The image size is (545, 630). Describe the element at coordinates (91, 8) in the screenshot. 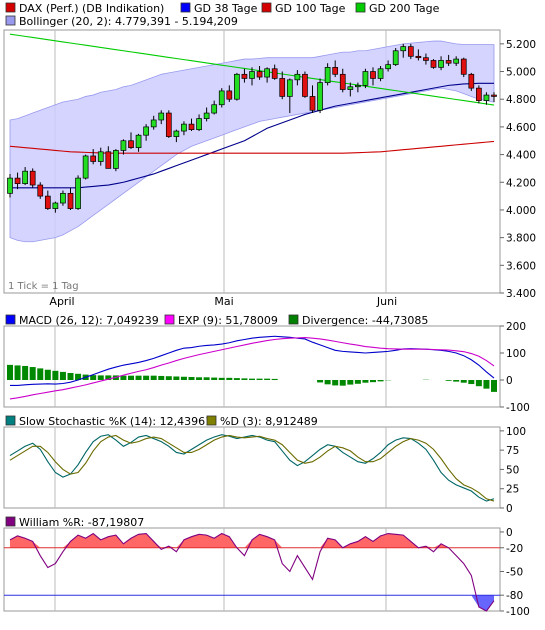

I see `legend-dax-label: DAX (Perf.) (DB Indikation)` at that location.